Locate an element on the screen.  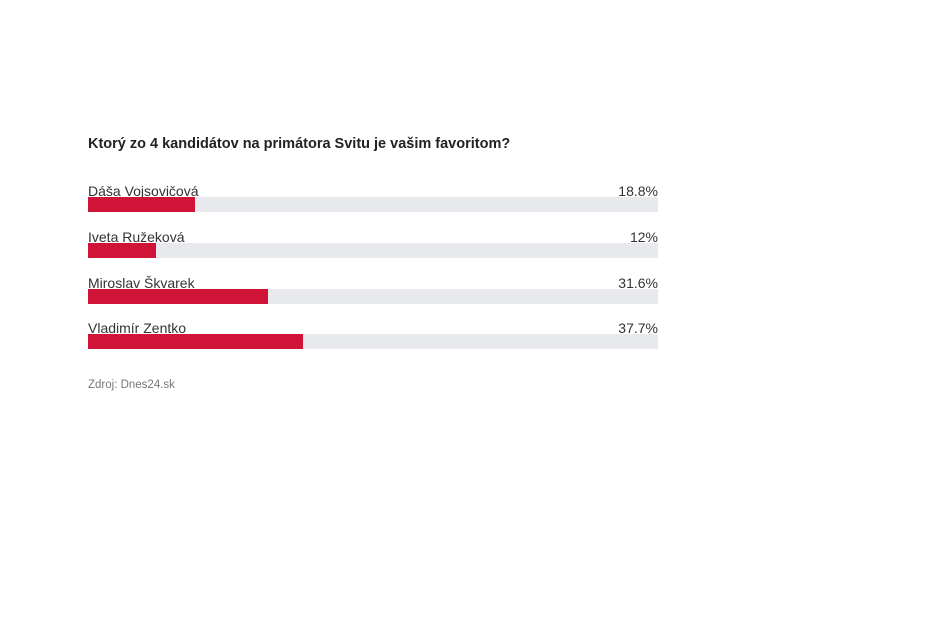
value-label: 37.7% is located at coordinates (638, 328).